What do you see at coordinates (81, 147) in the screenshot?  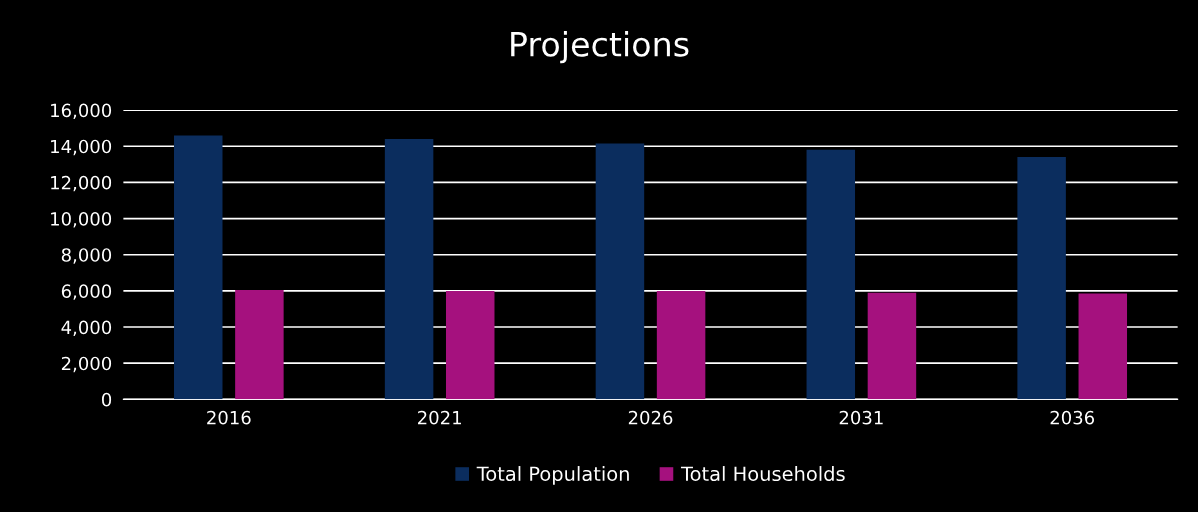 I see `y-tick-label: 14,000` at bounding box center [81, 147].